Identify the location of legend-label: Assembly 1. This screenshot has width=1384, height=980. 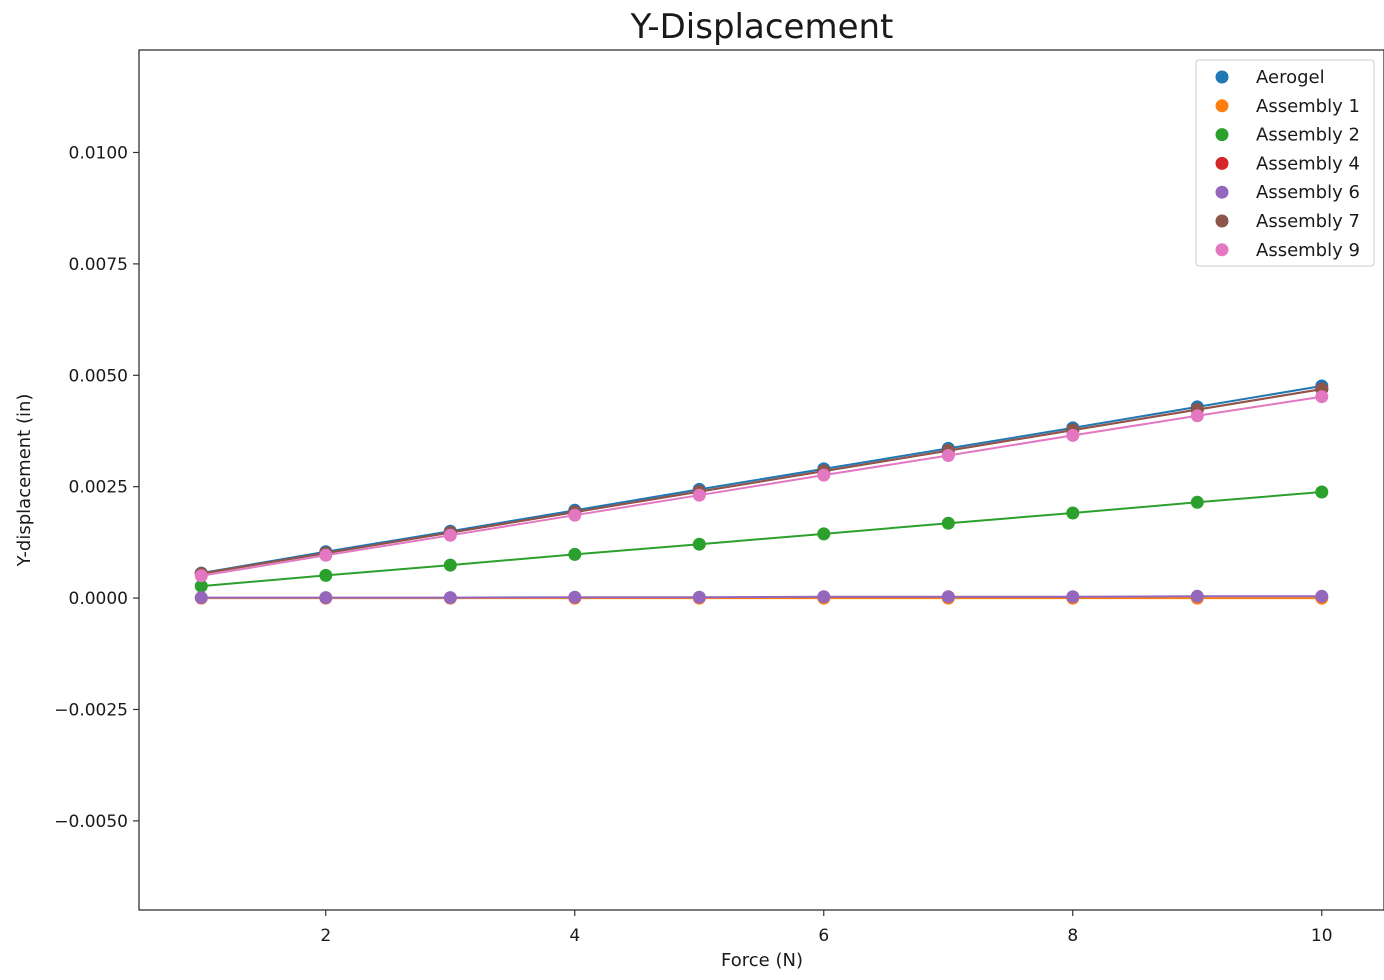
(1308, 106).